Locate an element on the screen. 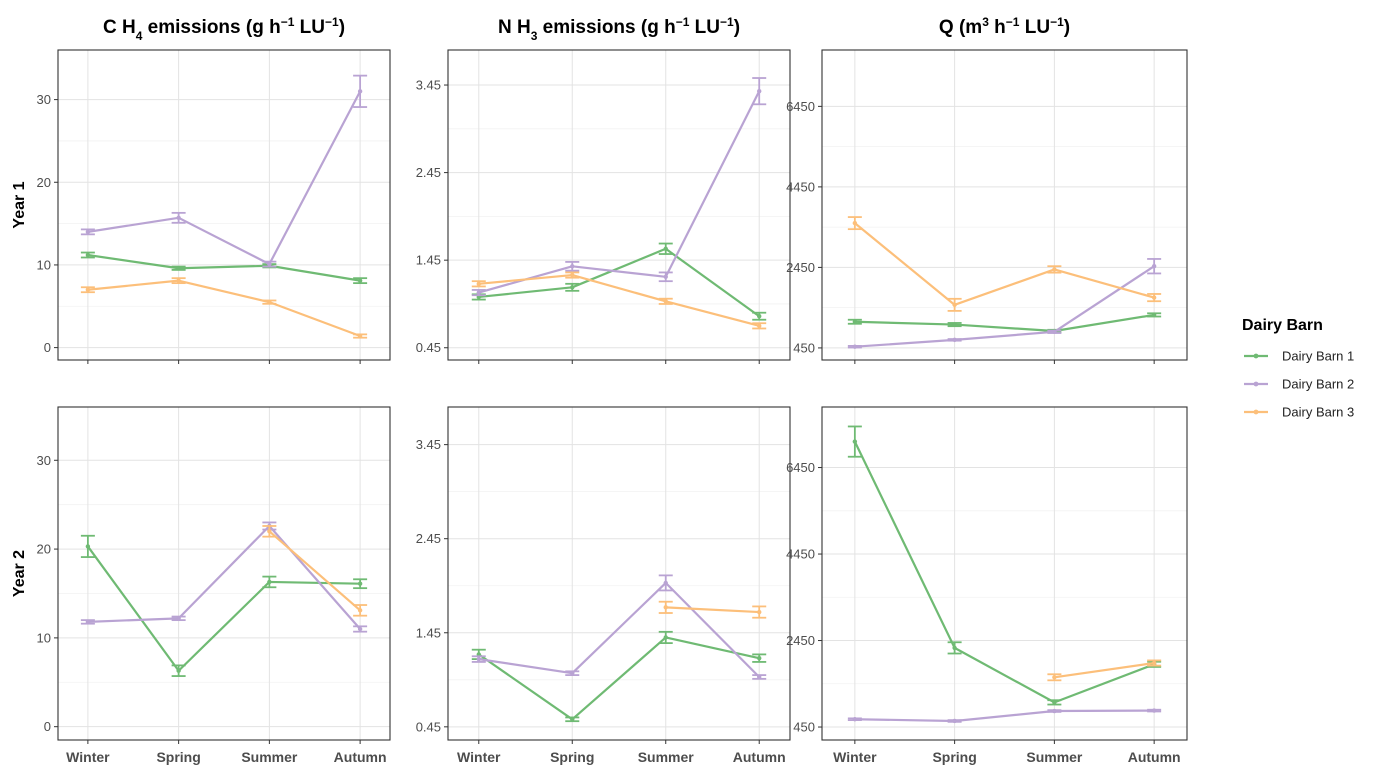  panel-r2-c3: 450 2450 4450 6450 Winter Spring Summer Autumn is located at coordinates (987, 585).